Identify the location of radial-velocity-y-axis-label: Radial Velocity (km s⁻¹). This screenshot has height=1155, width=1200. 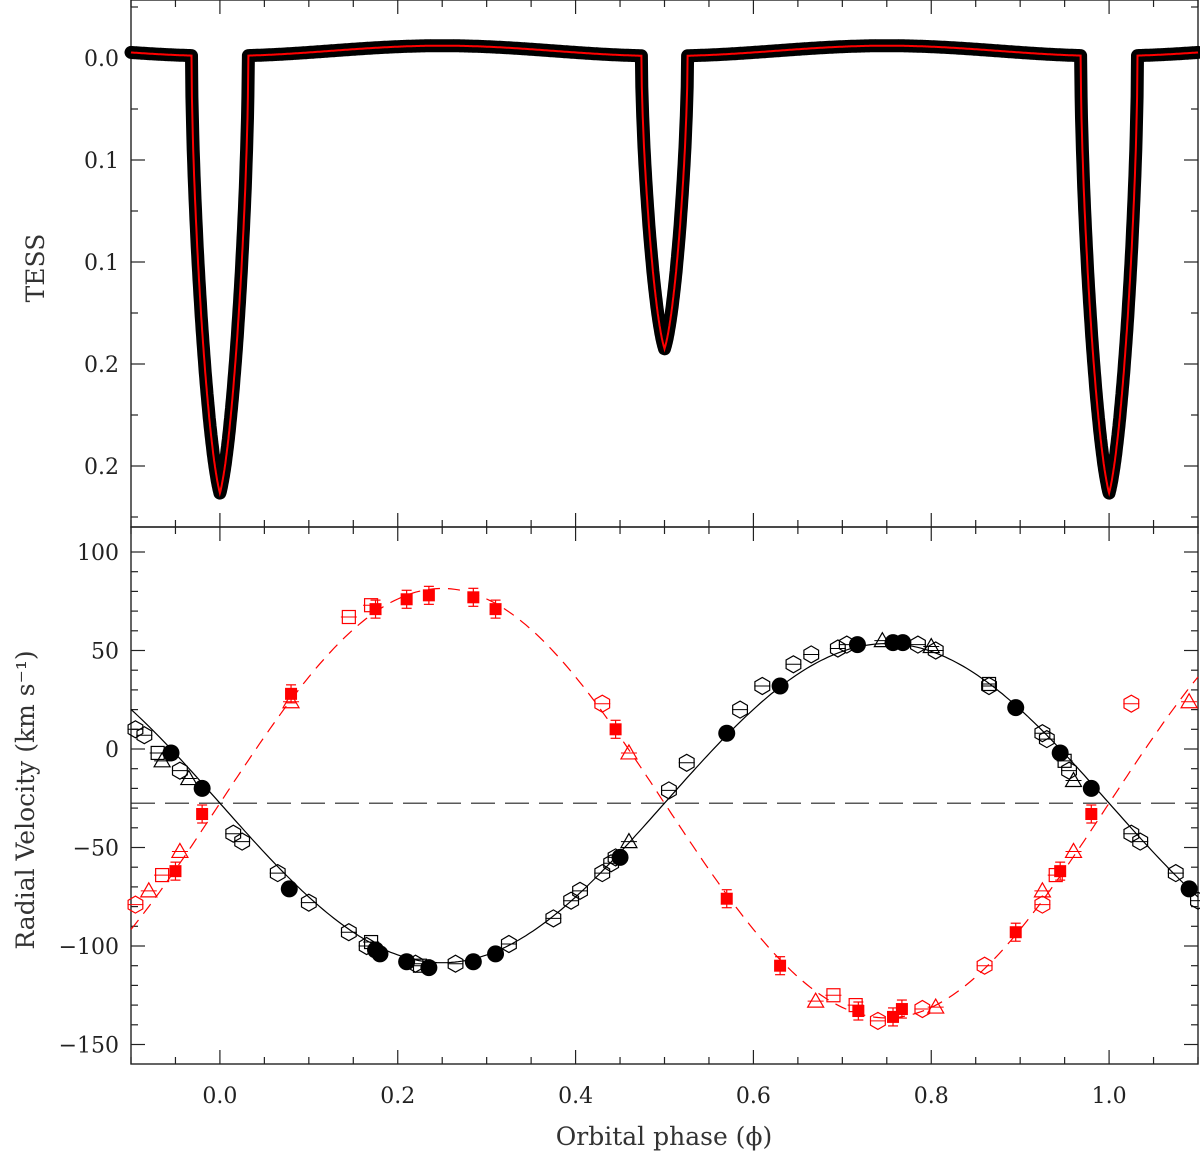
(25, 799).